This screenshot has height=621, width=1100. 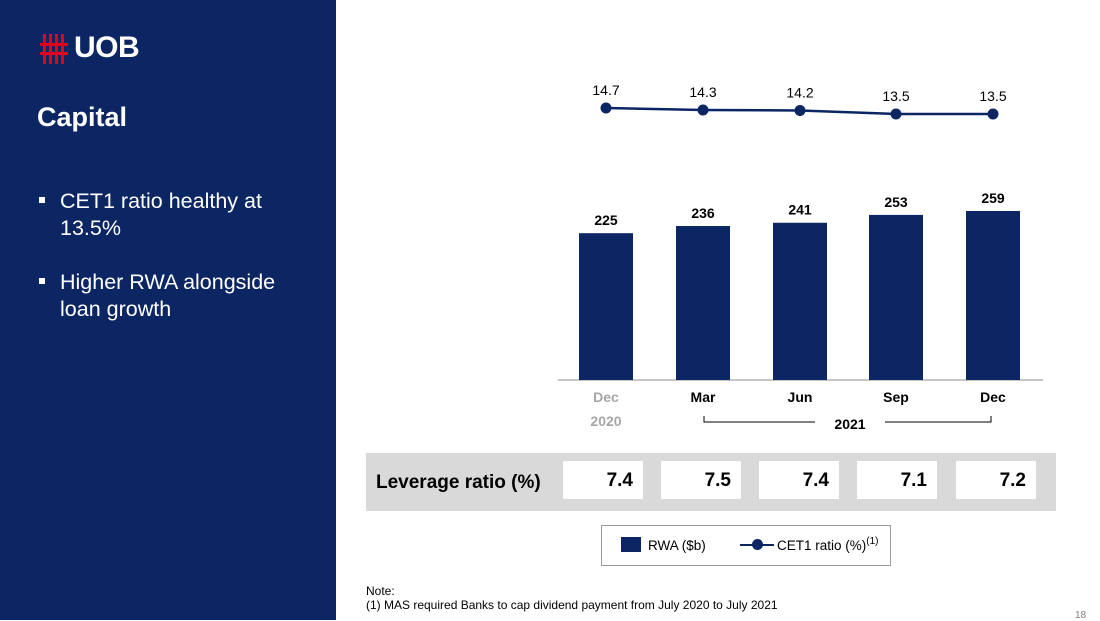 I want to click on rwa-data-labels: 225 236 241 253 259, so click(x=799, y=209).